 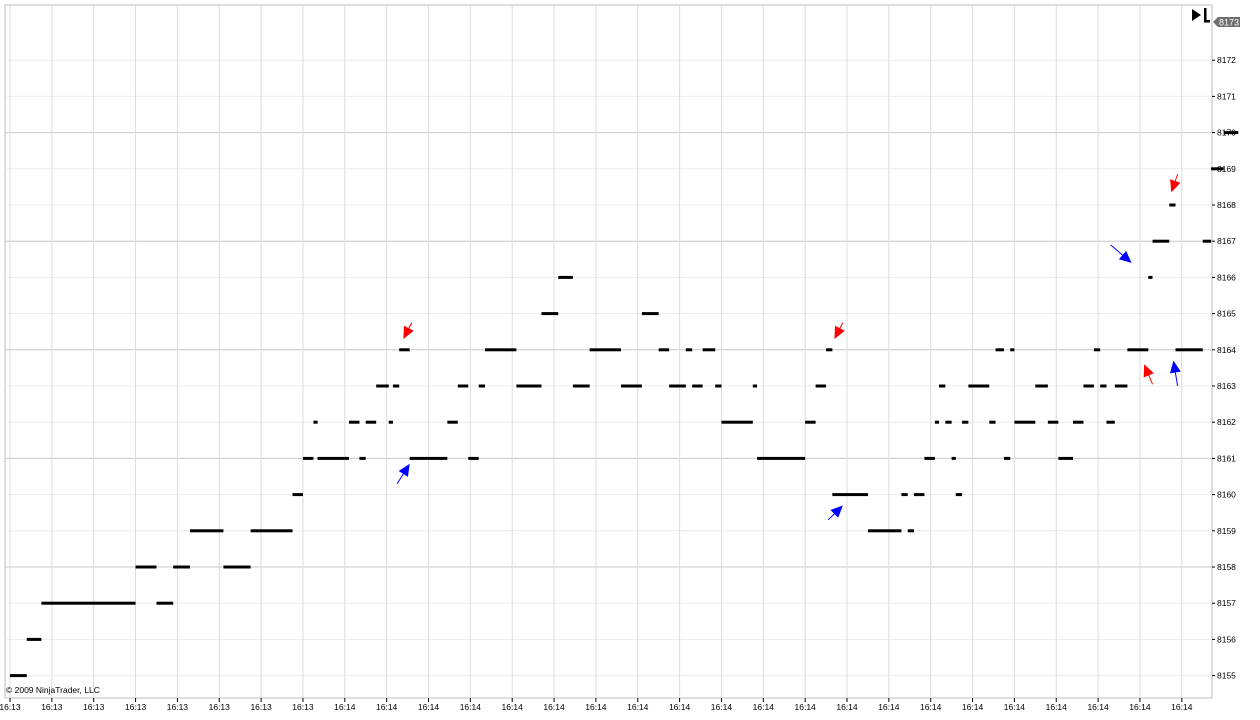 What do you see at coordinates (1226, 422) in the screenshot?
I see `y-tick-label: 8162` at bounding box center [1226, 422].